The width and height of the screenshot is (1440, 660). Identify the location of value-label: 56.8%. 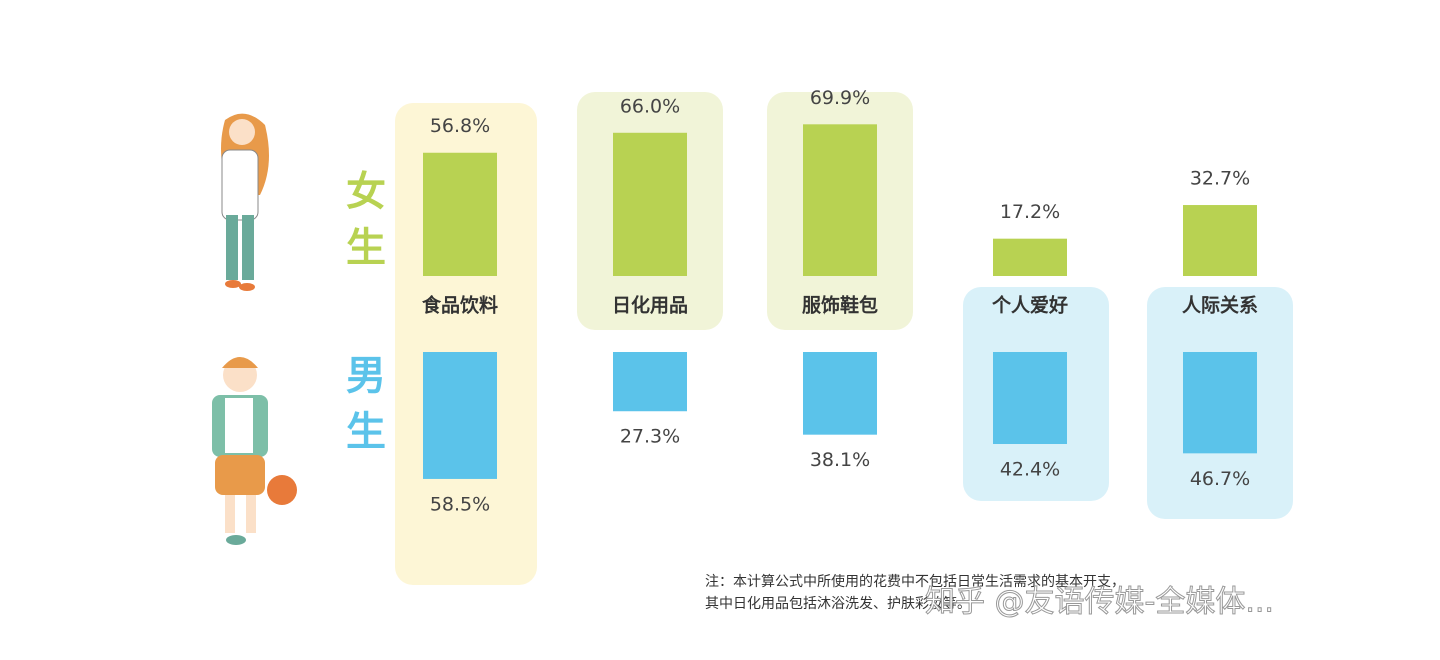
(460, 126).